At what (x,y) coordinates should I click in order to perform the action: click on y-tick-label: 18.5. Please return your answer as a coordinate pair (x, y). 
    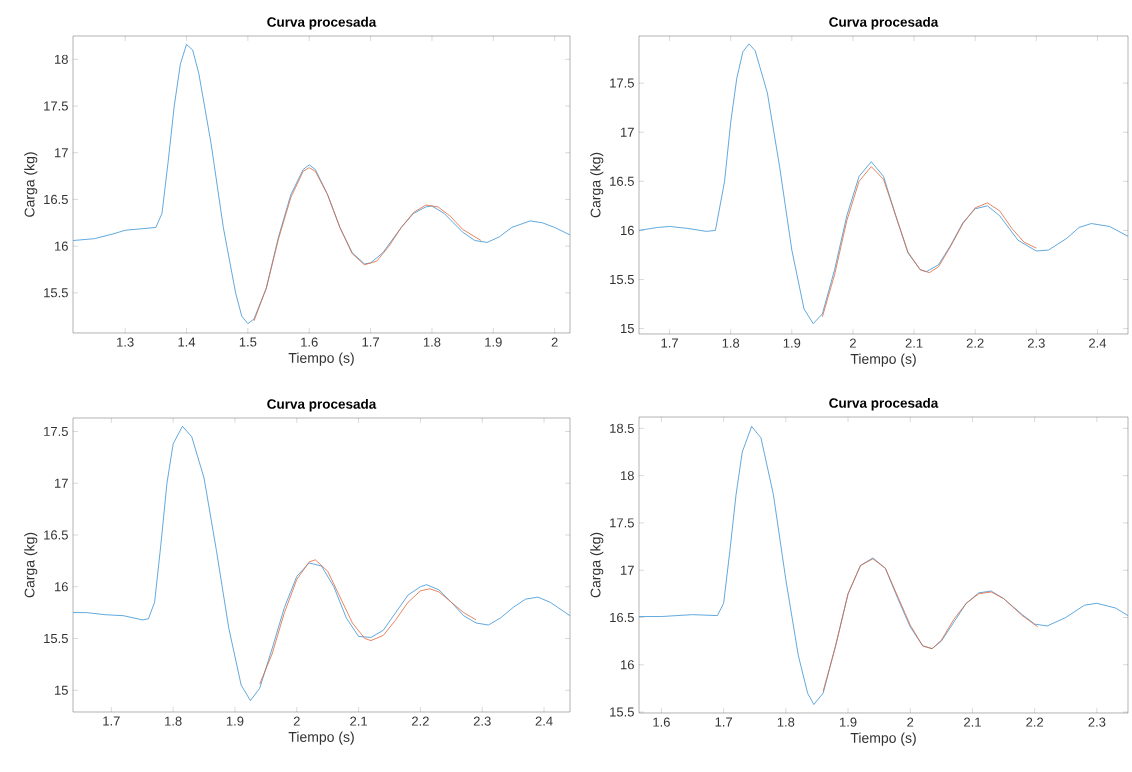
    Looking at the image, I should click on (622, 428).